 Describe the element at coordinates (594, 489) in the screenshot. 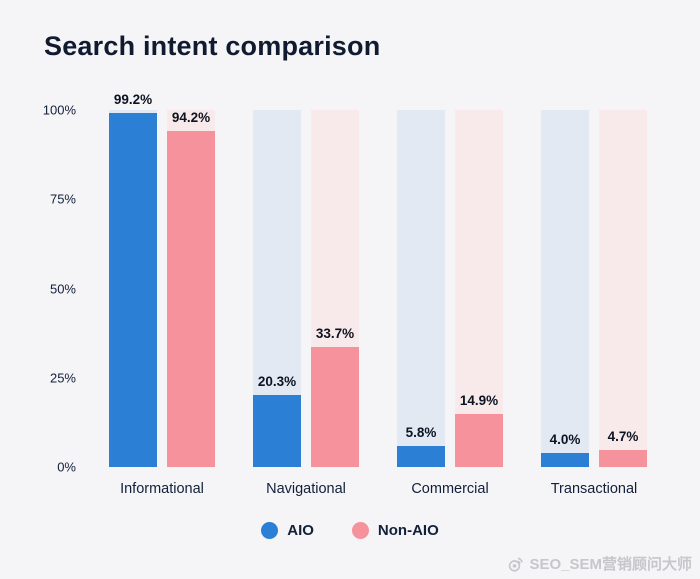

I see `x-axis-label: Transactional` at that location.